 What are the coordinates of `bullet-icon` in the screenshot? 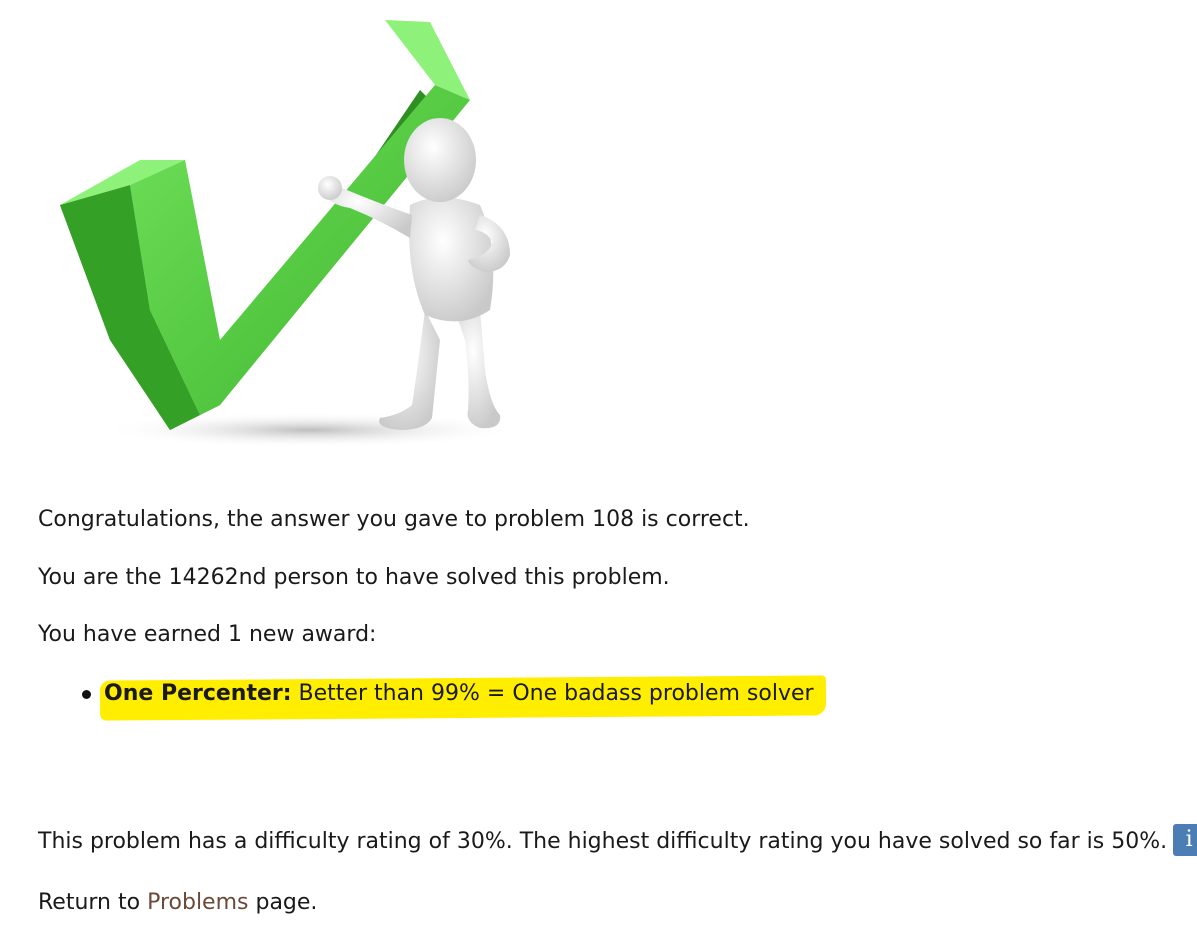 It's located at (86, 694).